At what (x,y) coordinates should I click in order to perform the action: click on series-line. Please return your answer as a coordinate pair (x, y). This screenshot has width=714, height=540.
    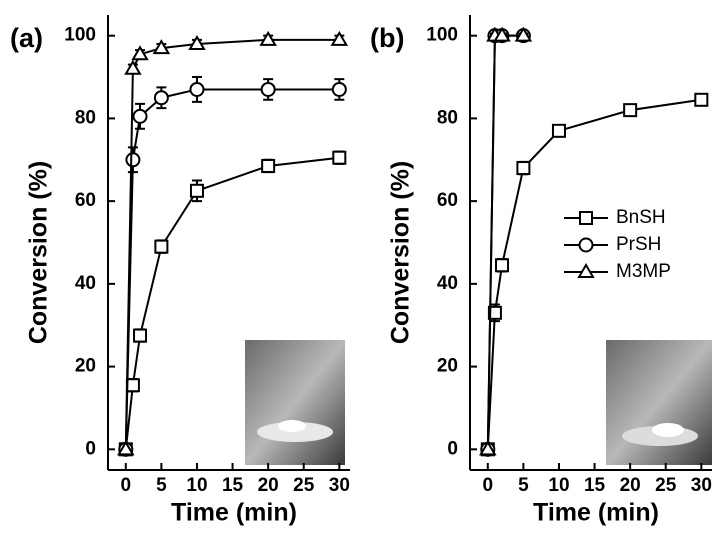
    Looking at the image, I should click on (505, 242).